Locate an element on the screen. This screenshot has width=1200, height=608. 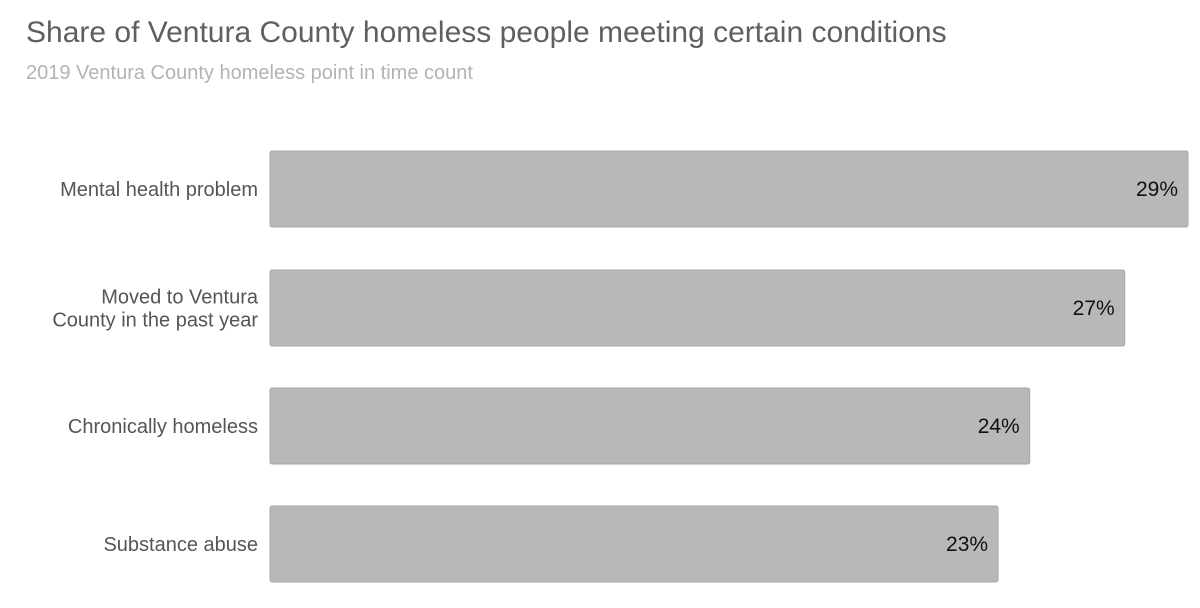
data-label: 27% is located at coordinates (1094, 308).